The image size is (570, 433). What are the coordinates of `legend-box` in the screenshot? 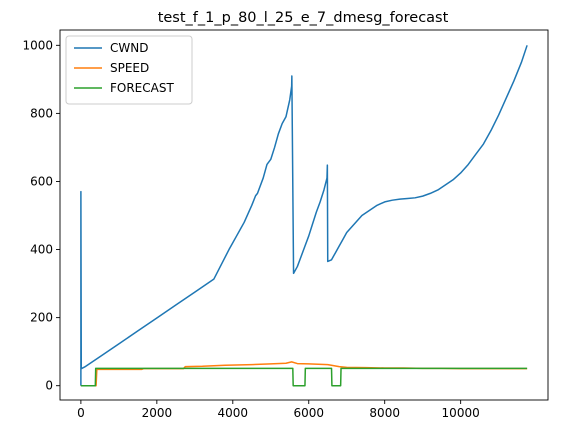 It's located at (129, 70).